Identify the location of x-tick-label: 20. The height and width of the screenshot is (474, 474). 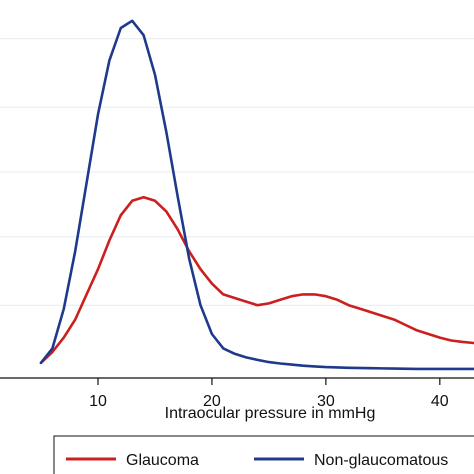
(212, 401).